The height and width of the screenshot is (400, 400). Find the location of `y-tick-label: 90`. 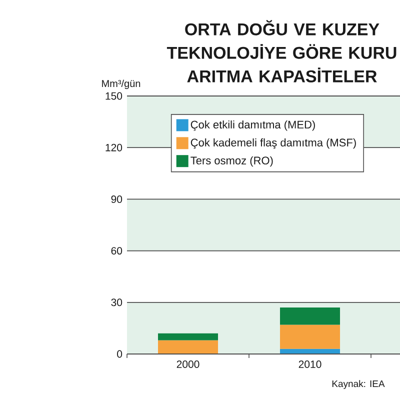

y-tick-label: 90 is located at coordinates (116, 199).